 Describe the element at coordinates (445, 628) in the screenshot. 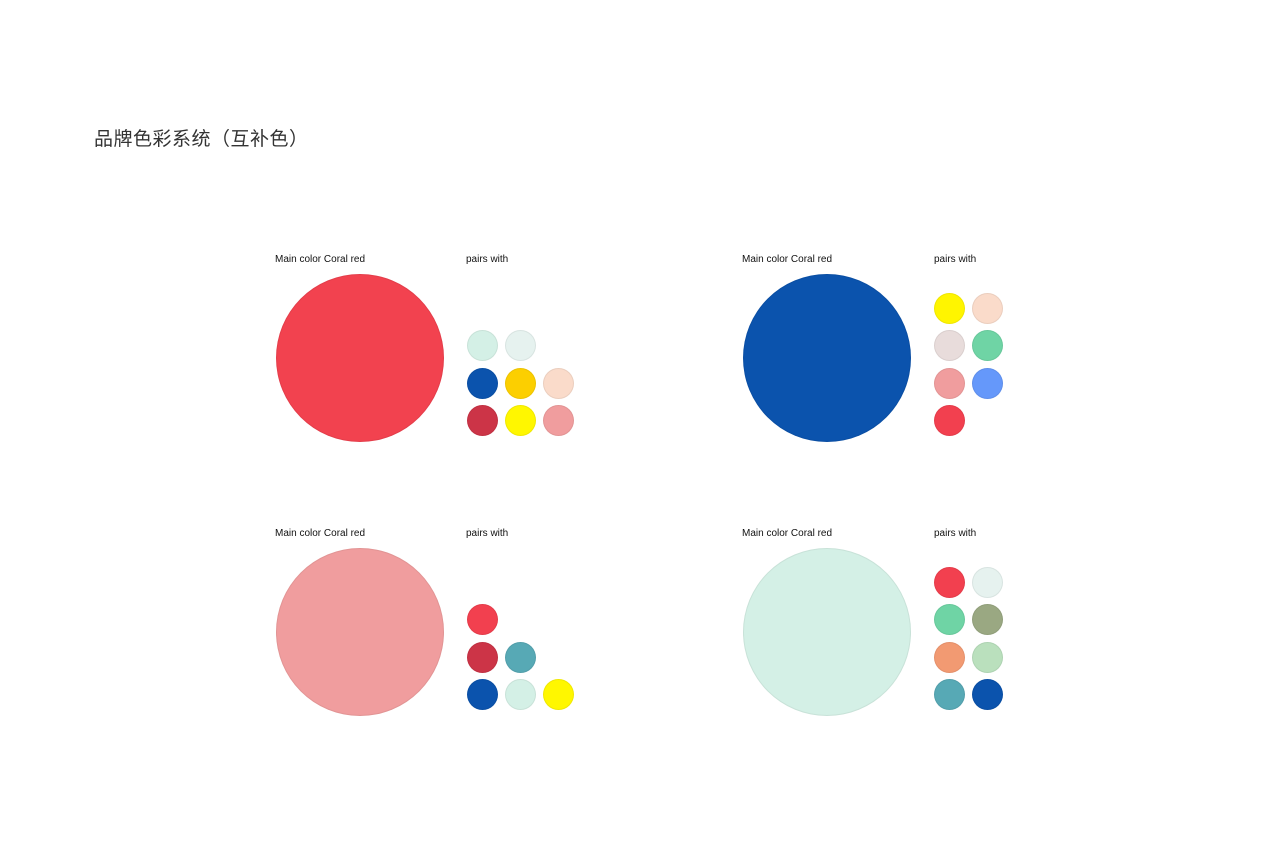

I see `color-panel-3: Main color Coral red pairs with` at that location.